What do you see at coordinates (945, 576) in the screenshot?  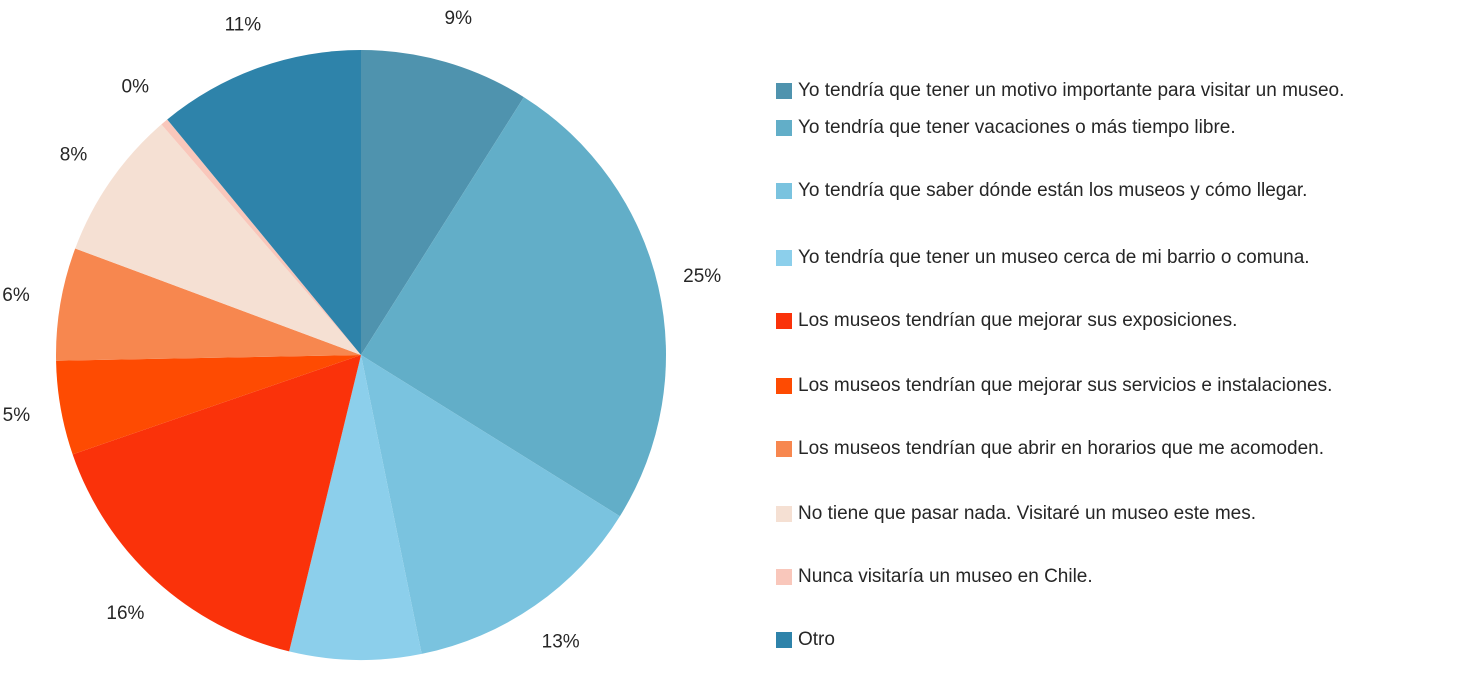 I see `legend-label: Nunca visitaría un museo en Chile.` at bounding box center [945, 576].